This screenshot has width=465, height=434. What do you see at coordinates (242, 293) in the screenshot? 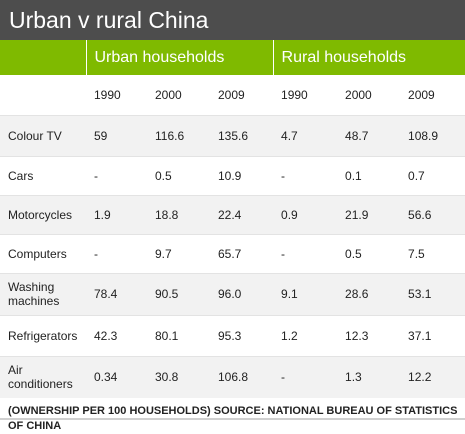
I see `table-cell: 96.0` at bounding box center [242, 293].